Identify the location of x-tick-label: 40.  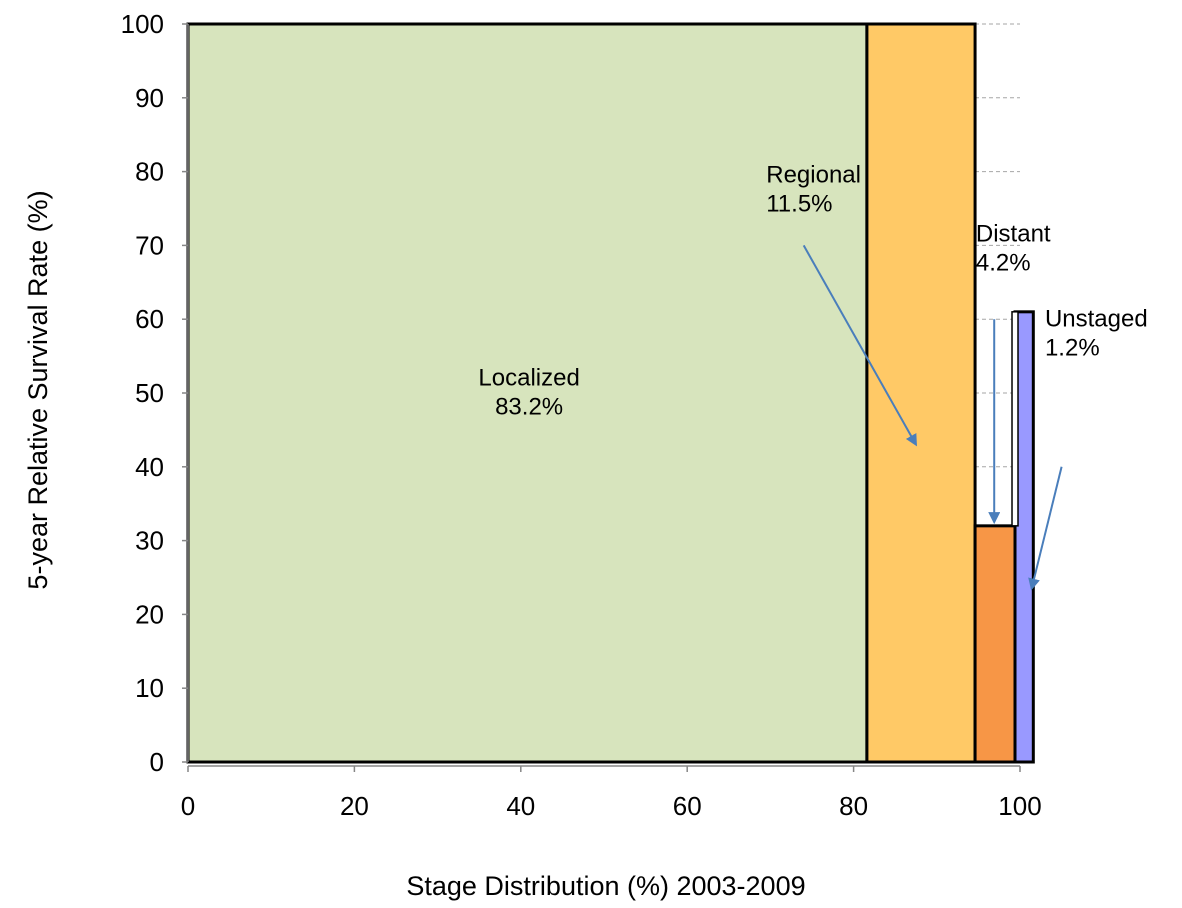
(520, 806).